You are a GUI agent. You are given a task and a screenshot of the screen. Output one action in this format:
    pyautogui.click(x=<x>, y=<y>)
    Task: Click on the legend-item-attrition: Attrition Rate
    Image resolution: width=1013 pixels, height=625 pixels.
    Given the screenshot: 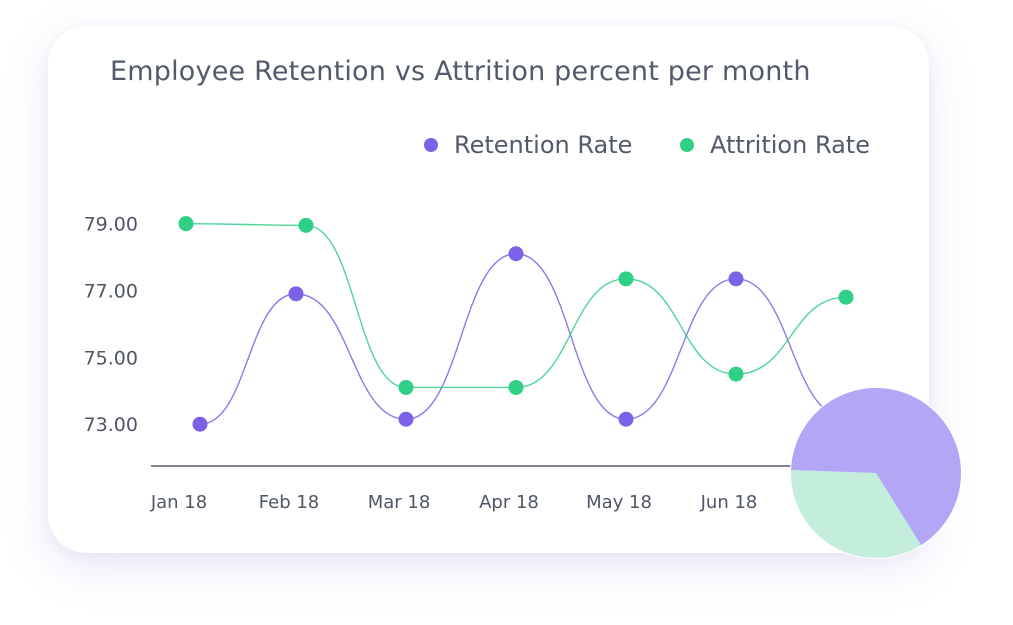 What is the action you would take?
    pyautogui.click(x=775, y=145)
    